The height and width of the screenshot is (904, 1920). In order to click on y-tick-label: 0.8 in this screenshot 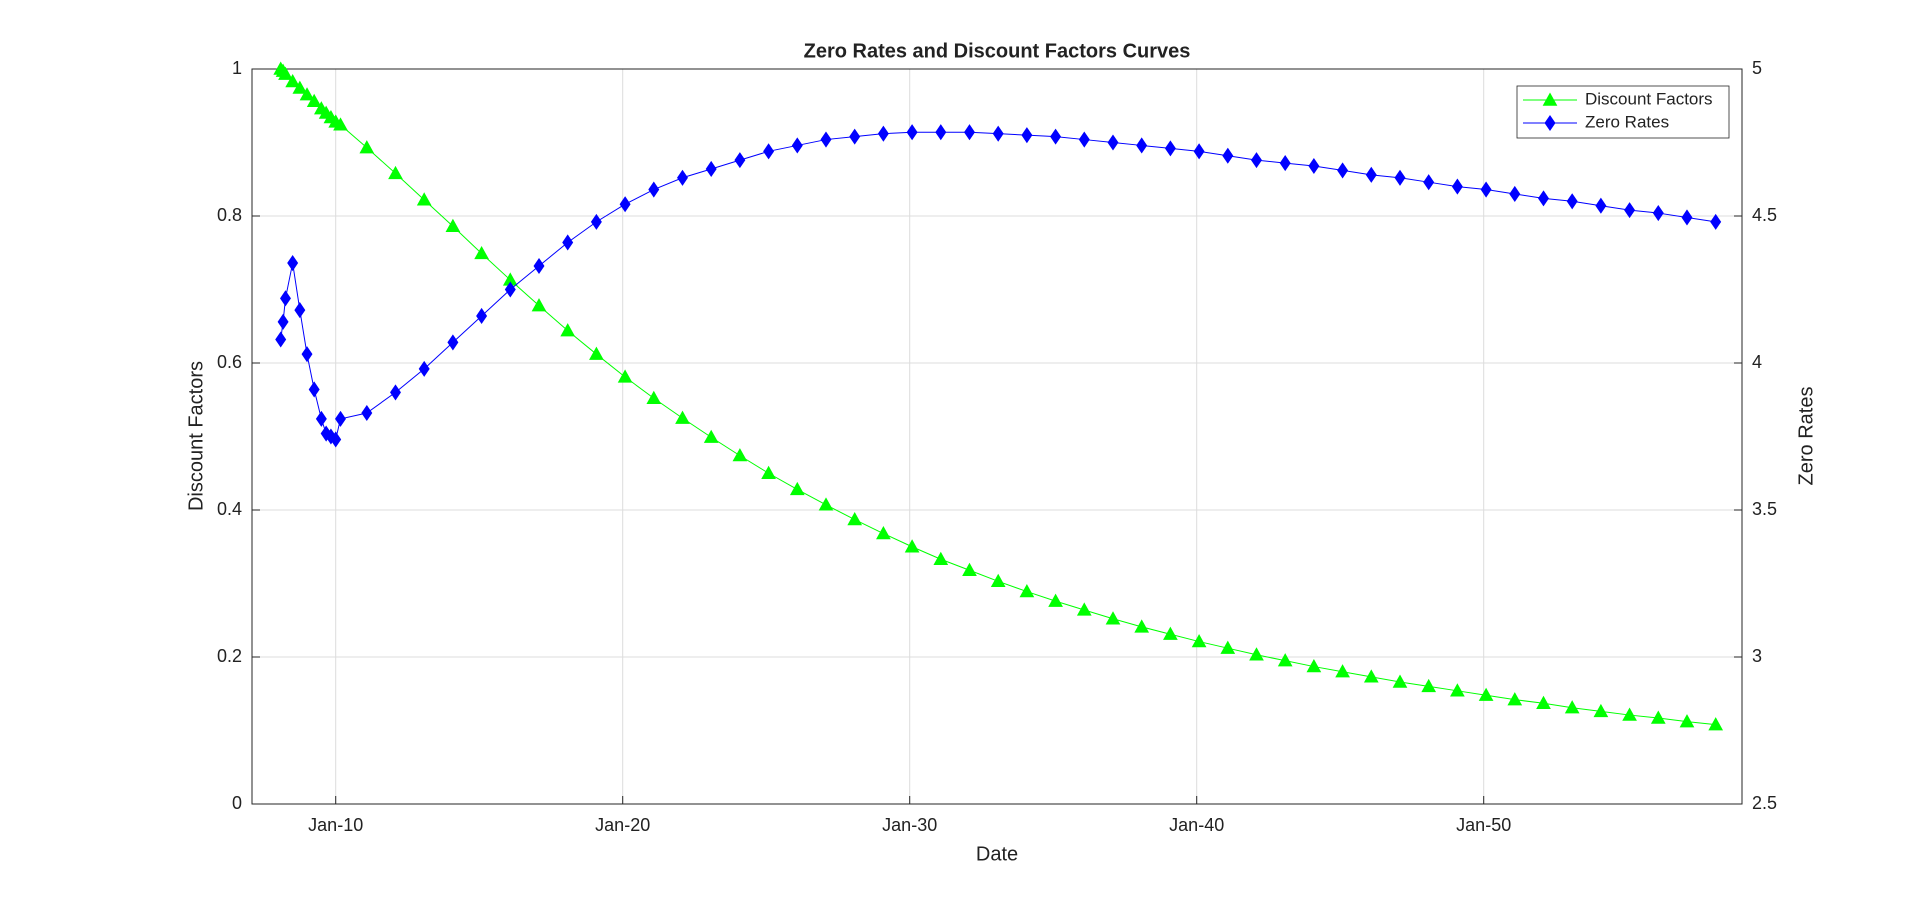, I will do `click(229, 215)`.